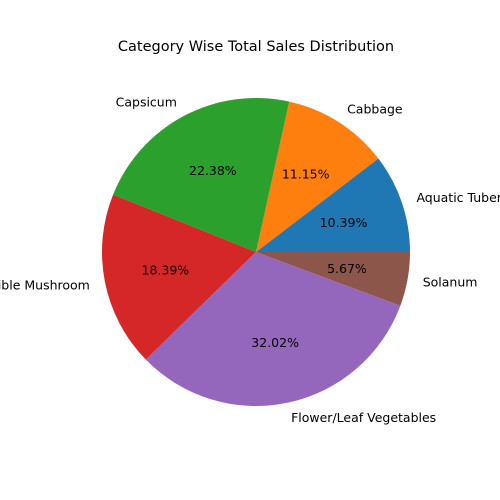  I want to click on slice-label-capsicum: Capsicum, so click(146, 102).